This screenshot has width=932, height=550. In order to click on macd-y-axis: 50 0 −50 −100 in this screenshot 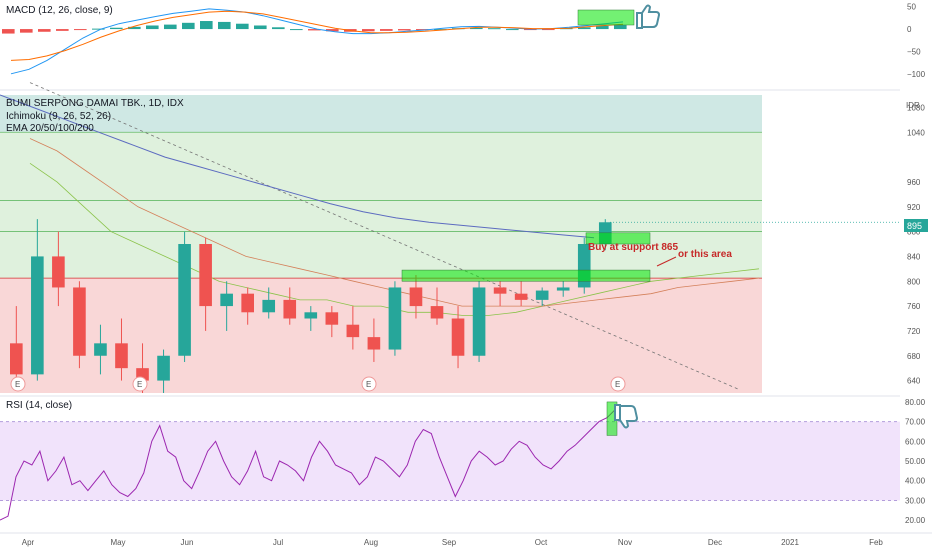, I will do `click(916, 41)`.